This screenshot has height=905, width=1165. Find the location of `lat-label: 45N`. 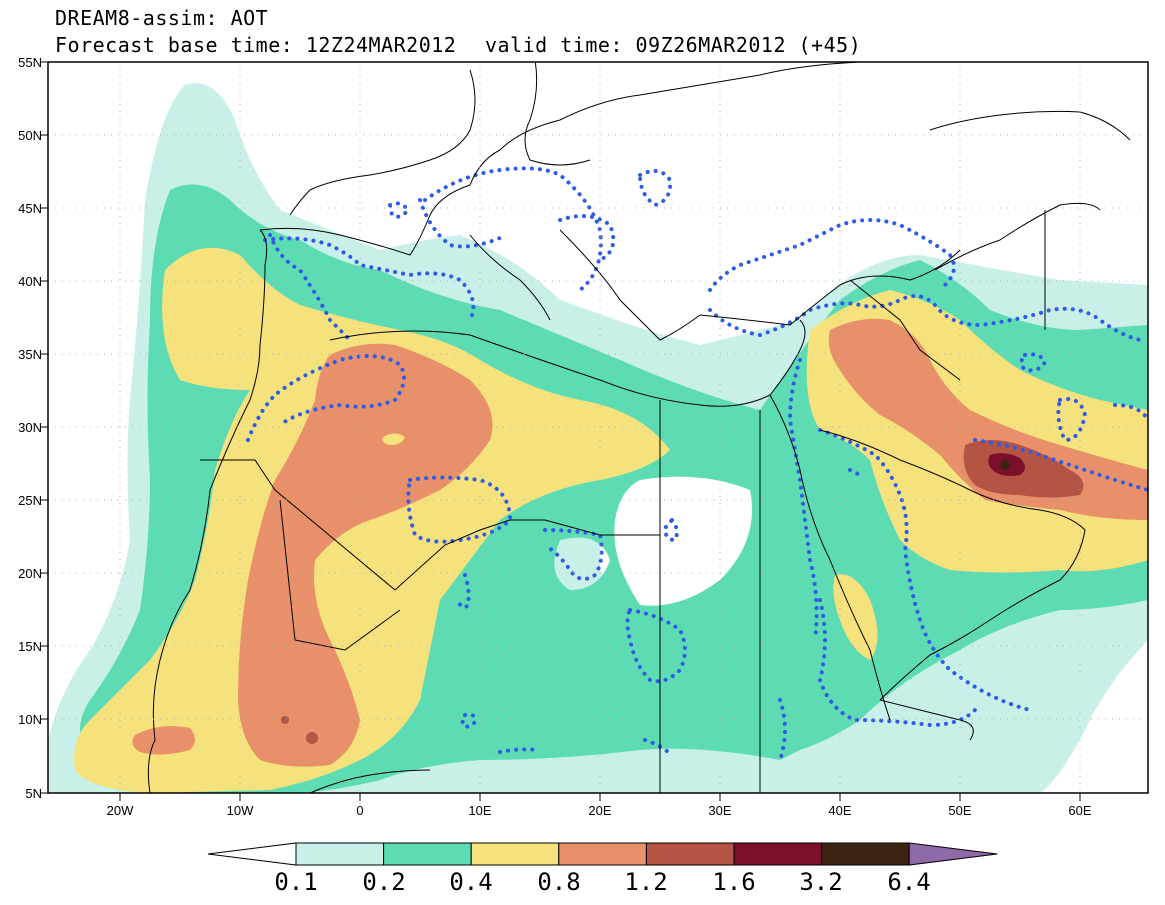

lat-label: 45N is located at coordinates (30, 208).